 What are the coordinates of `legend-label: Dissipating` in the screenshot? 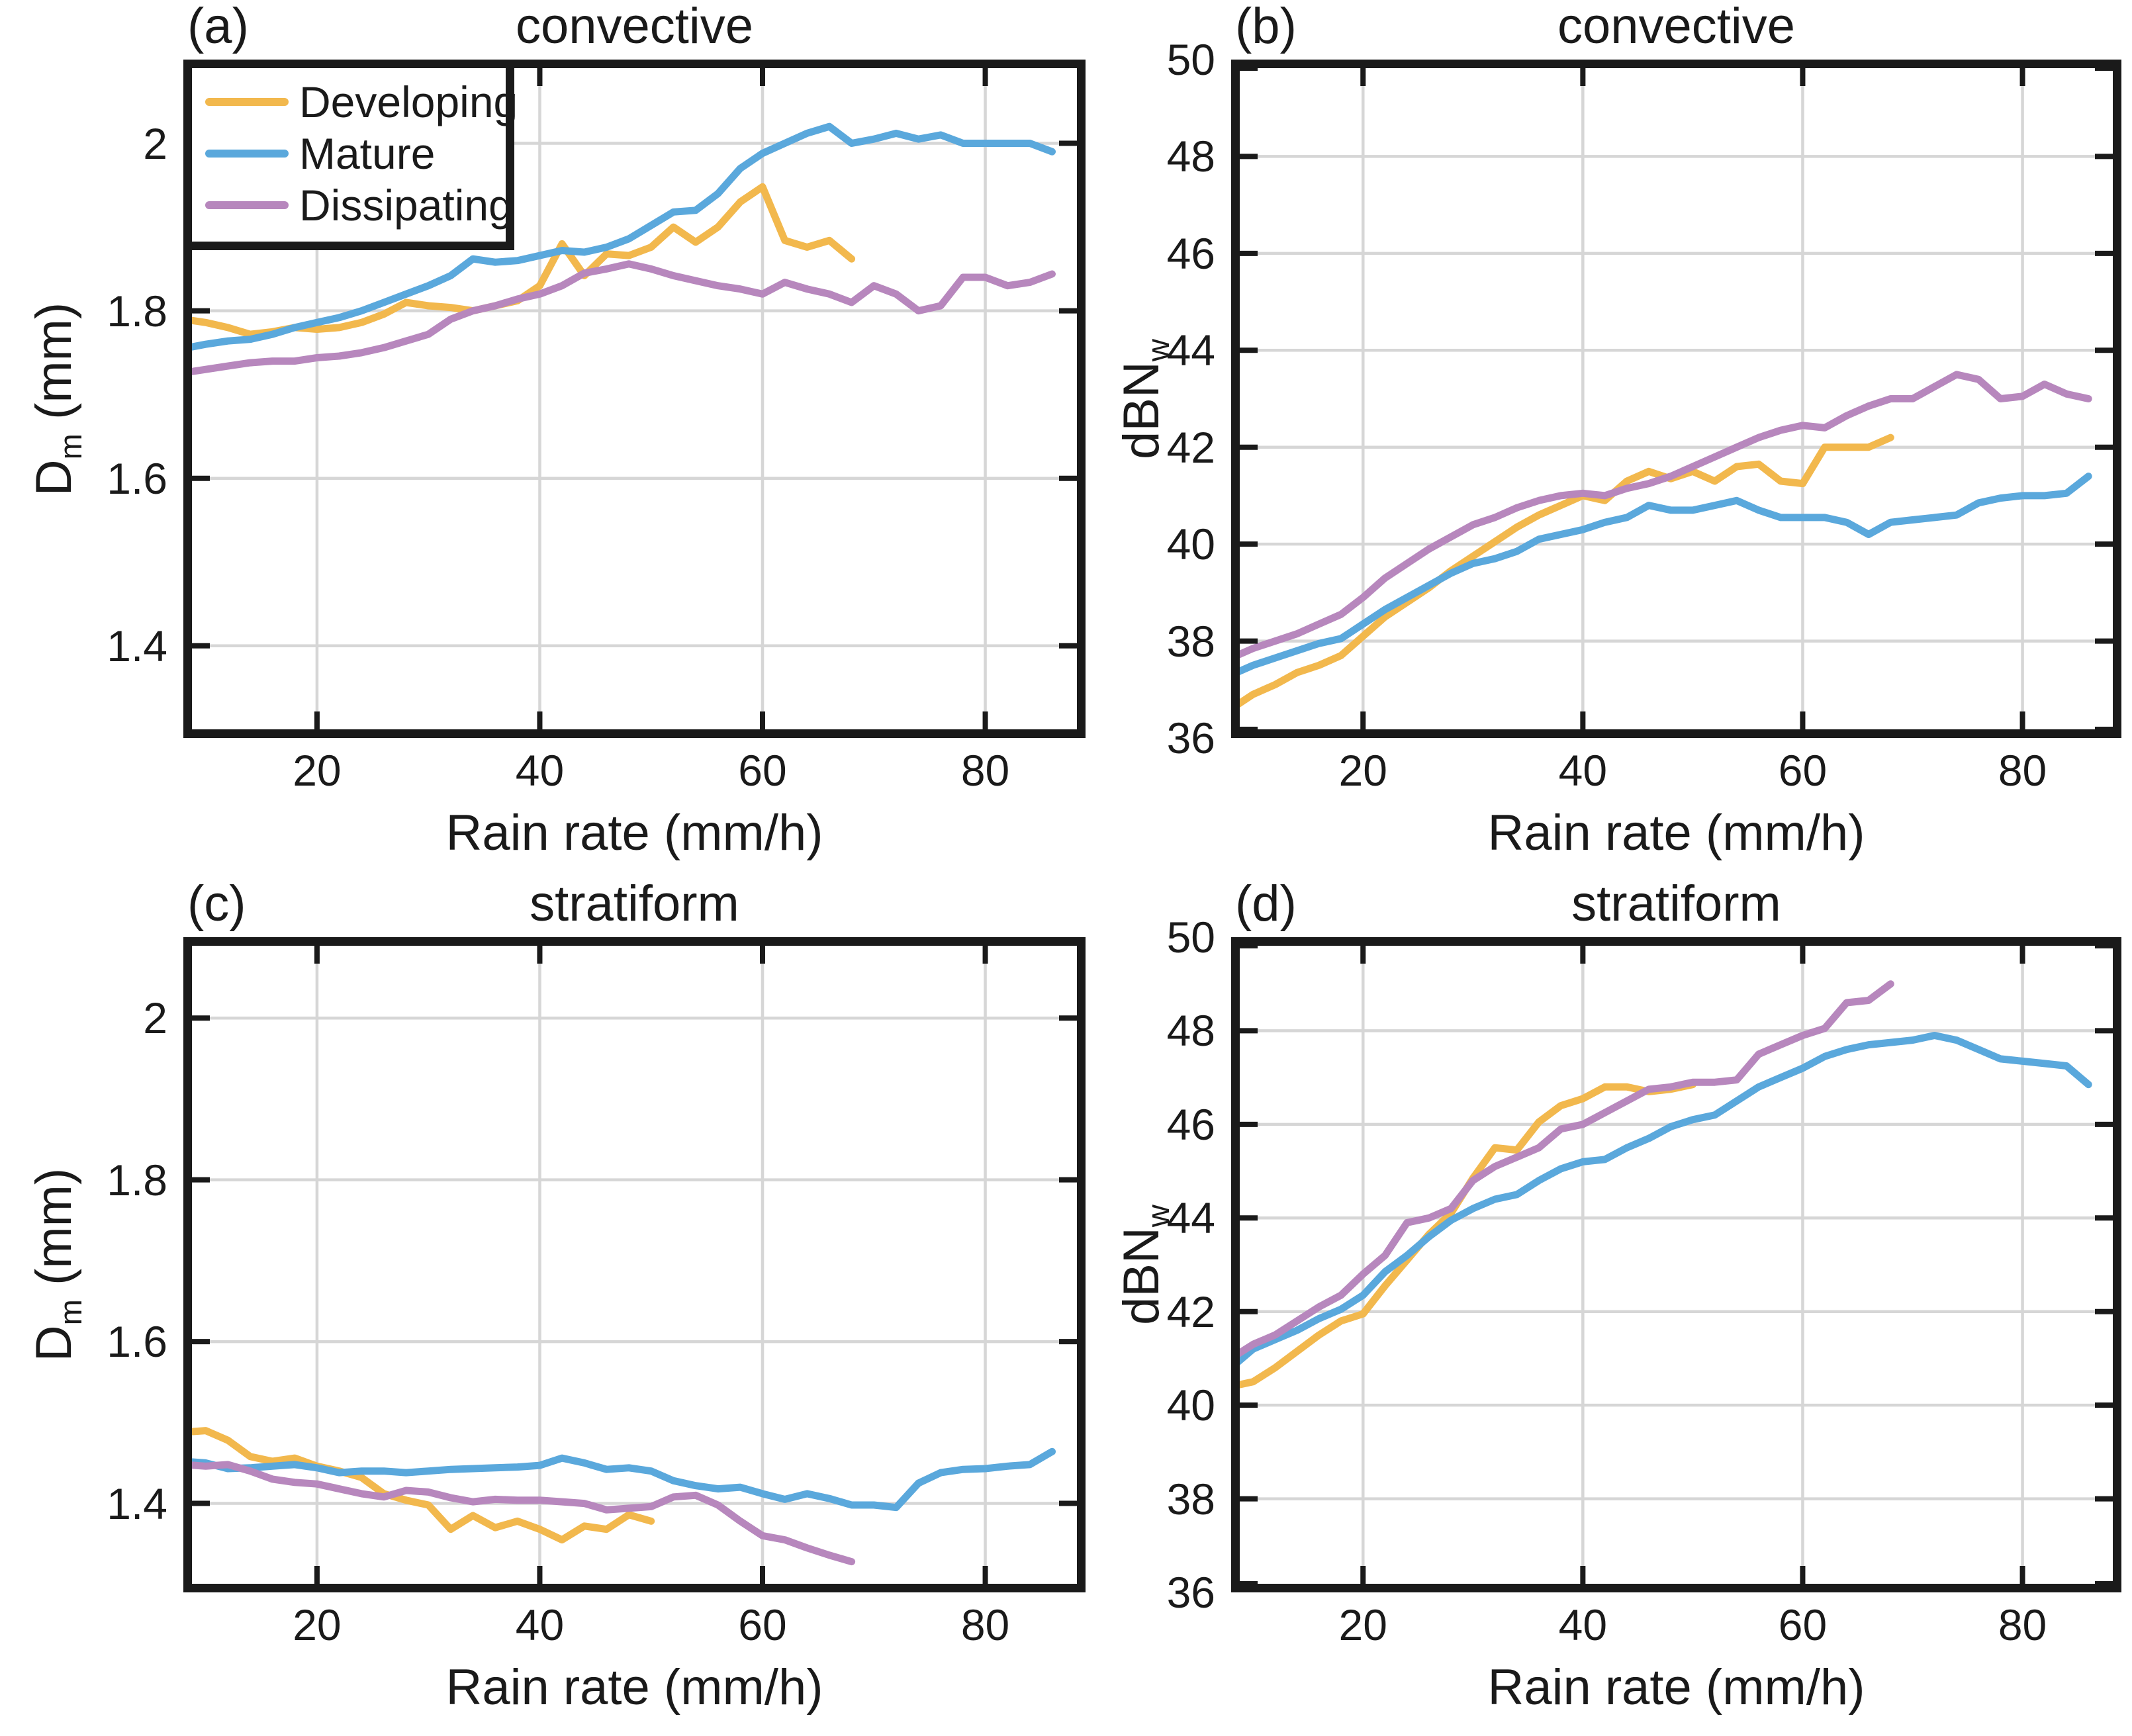 It's located at (406, 206).